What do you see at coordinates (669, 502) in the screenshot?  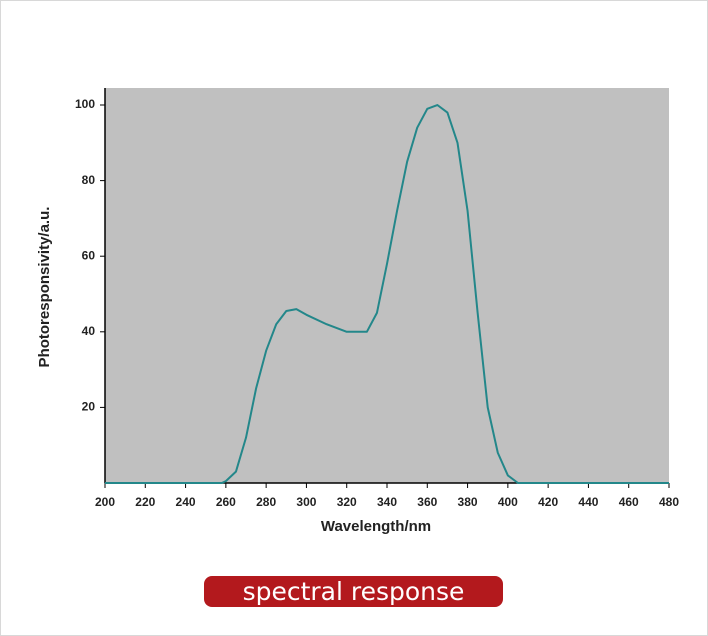 I see `x-tick-label: 480` at bounding box center [669, 502].